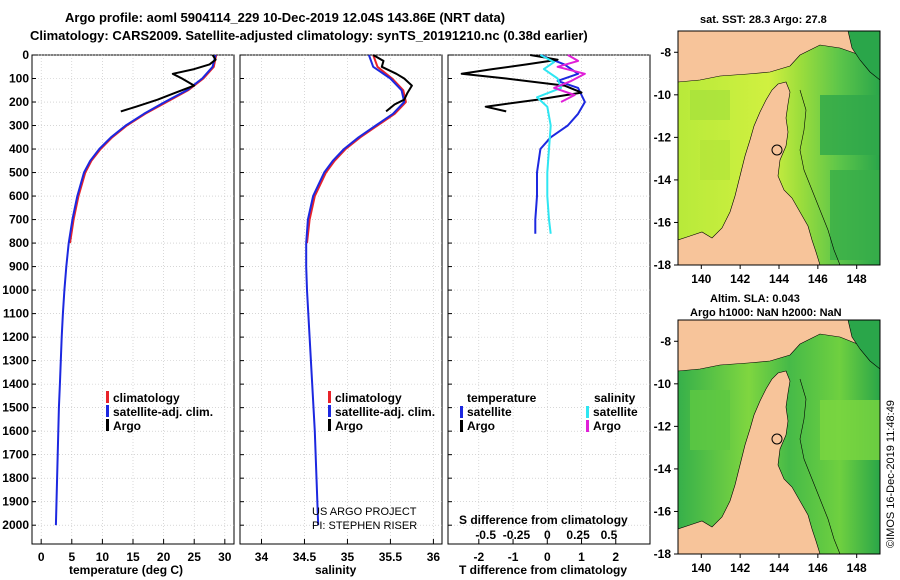 The image size is (900, 580). Describe the element at coordinates (225, 557) in the screenshot. I see `x-tick-label: 30` at that location.